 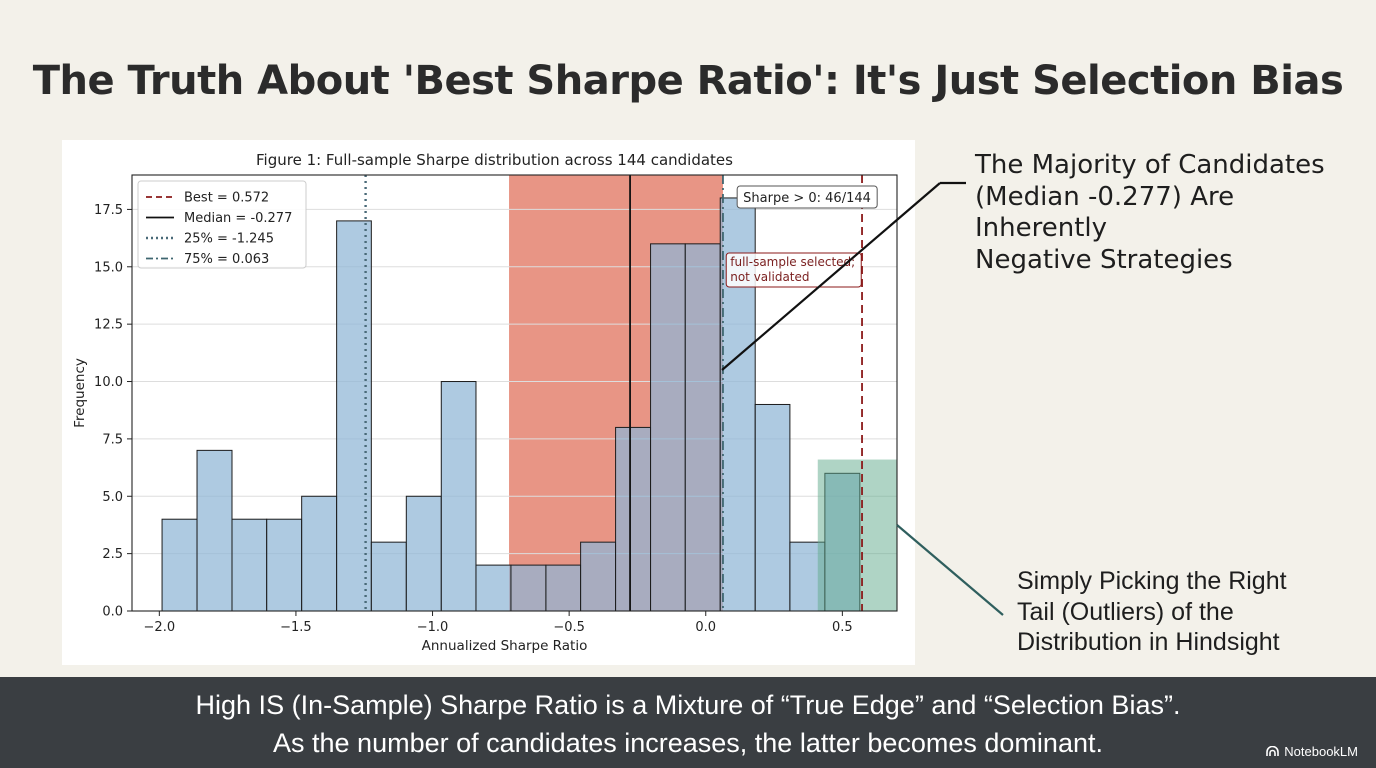 I want to click on y-tick-label: 5.0, so click(x=112, y=497).